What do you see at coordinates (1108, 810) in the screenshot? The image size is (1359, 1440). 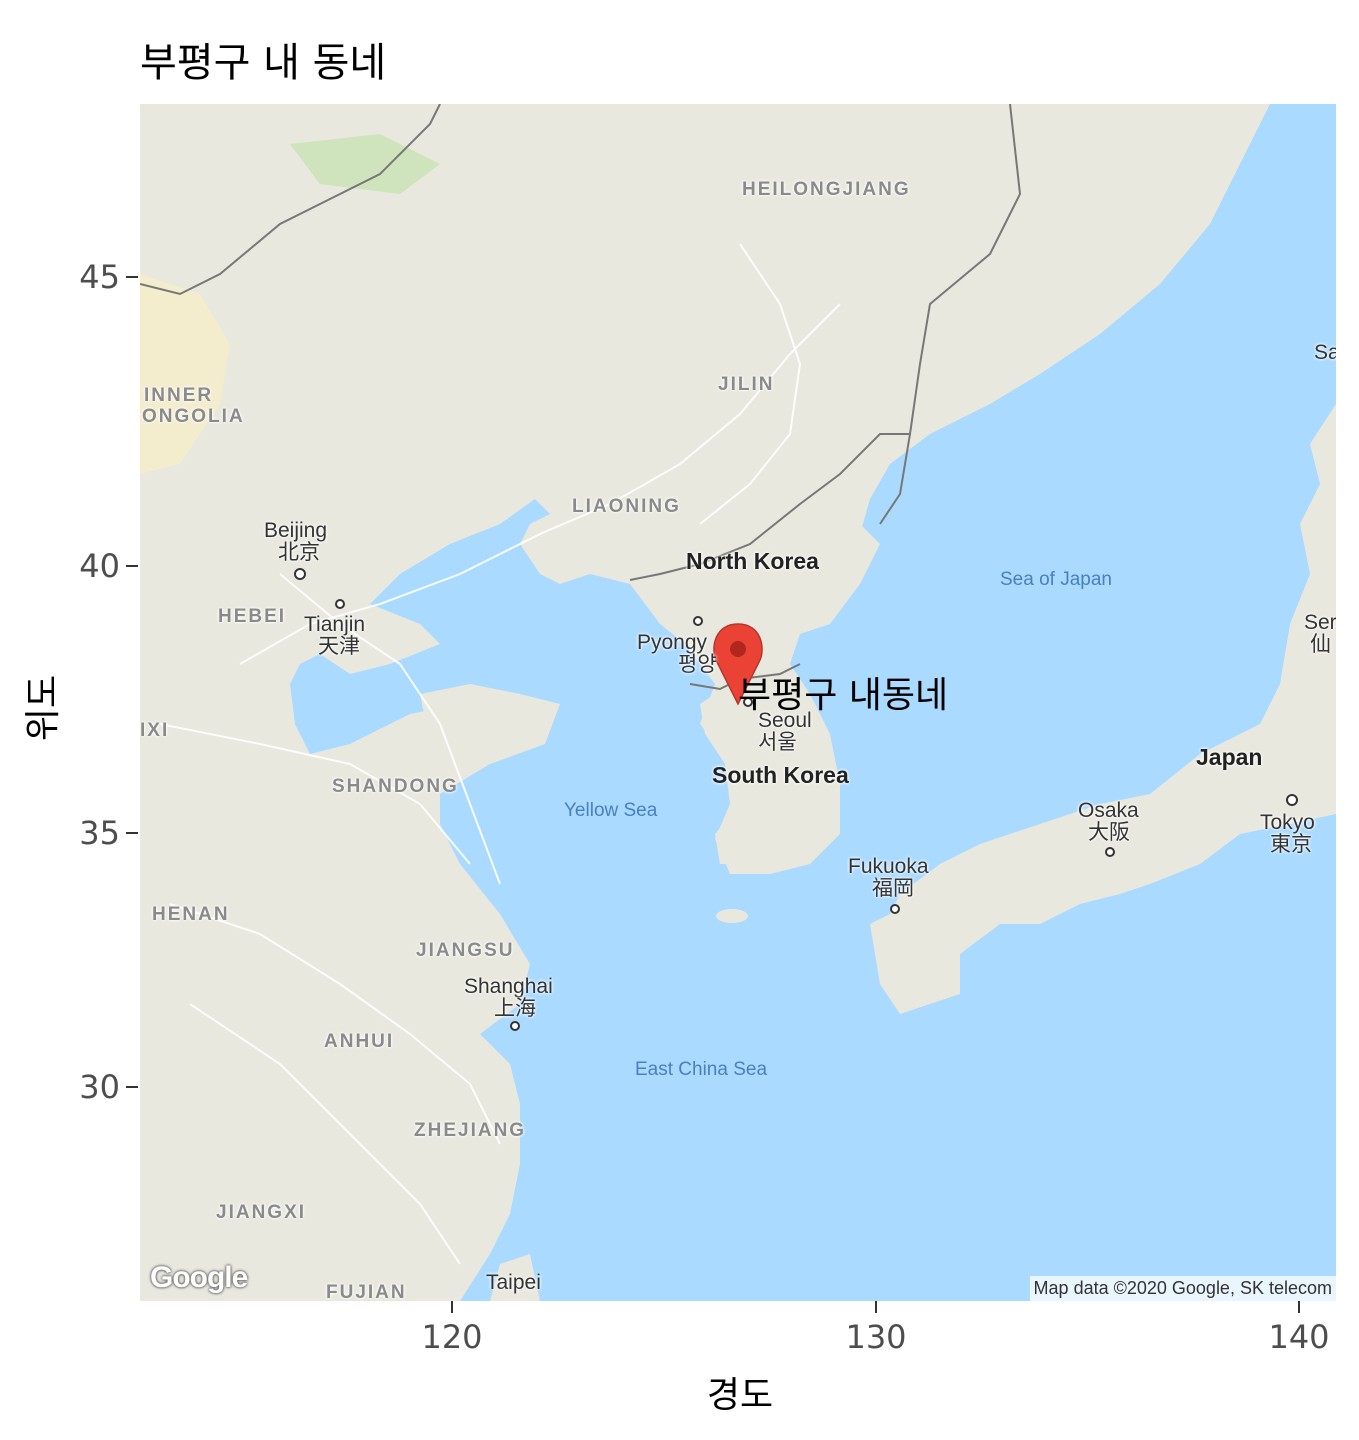 I see `label-osaka-en: Osaka` at bounding box center [1108, 810].